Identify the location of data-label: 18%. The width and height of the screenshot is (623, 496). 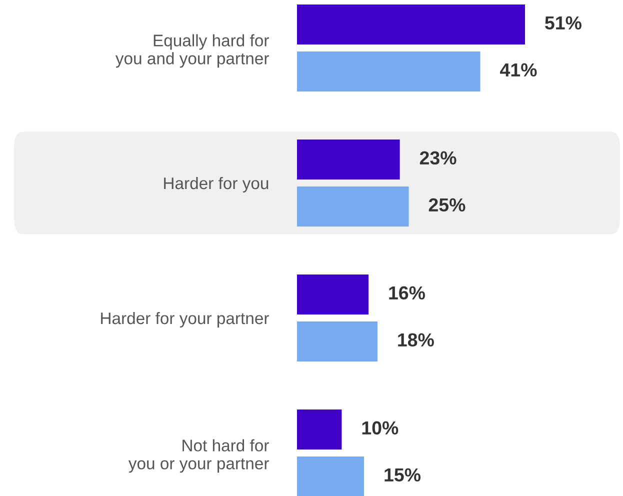
(416, 340).